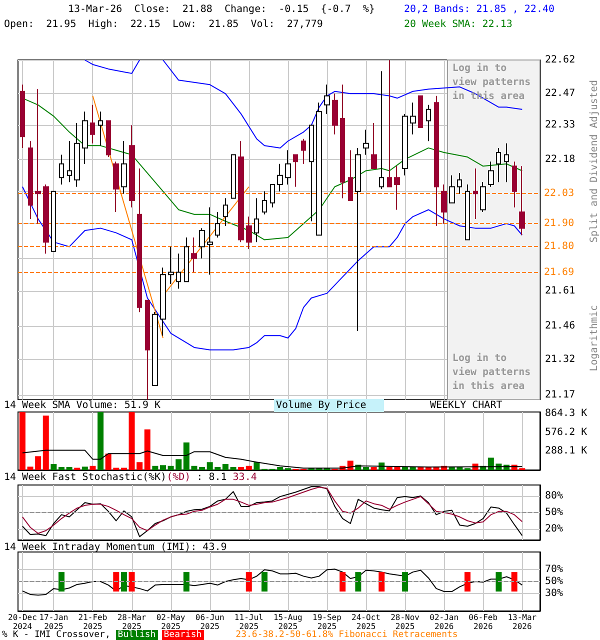  What do you see at coordinates (183, 635) in the screenshot?
I see `text: Bearish` at bounding box center [183, 635].